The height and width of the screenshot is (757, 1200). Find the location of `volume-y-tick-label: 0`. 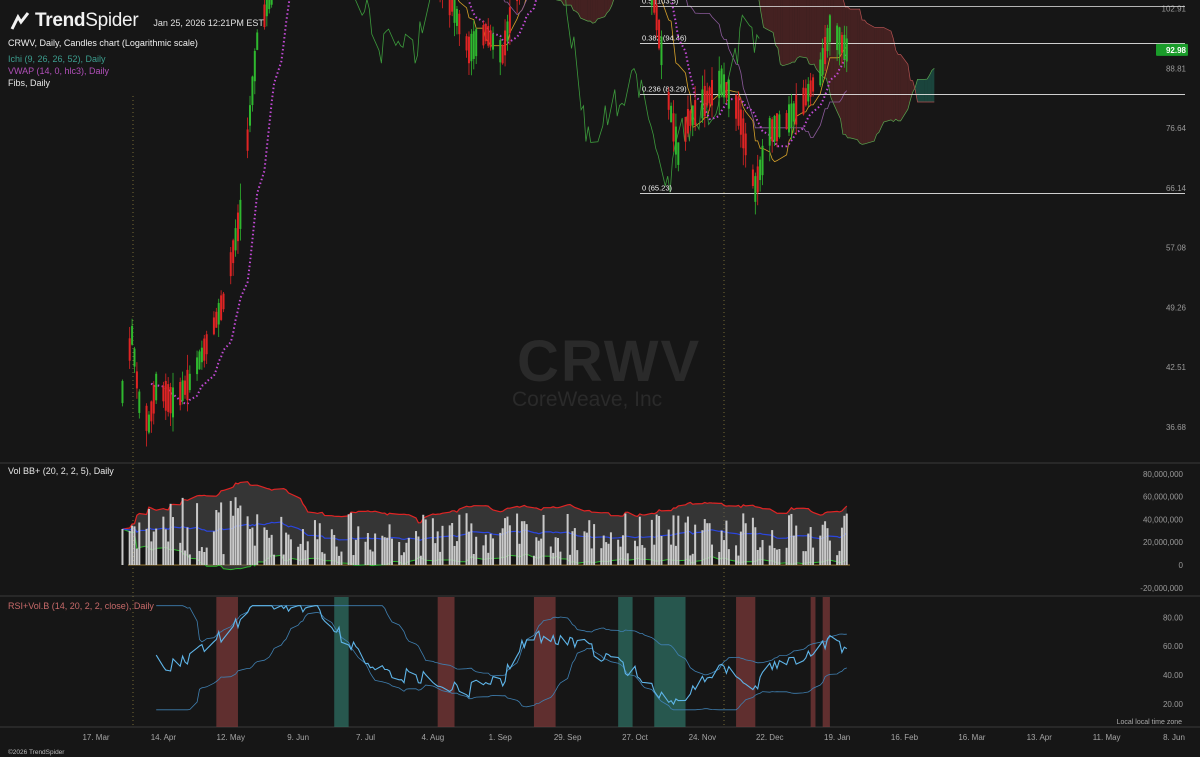

volume-y-tick-label: 0 is located at coordinates (1181, 565).